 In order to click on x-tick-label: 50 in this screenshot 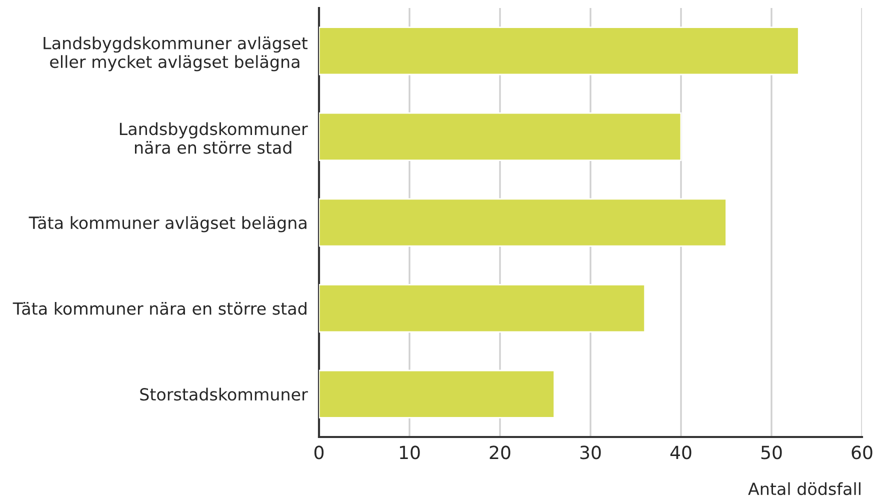, I will do `click(771, 453)`.